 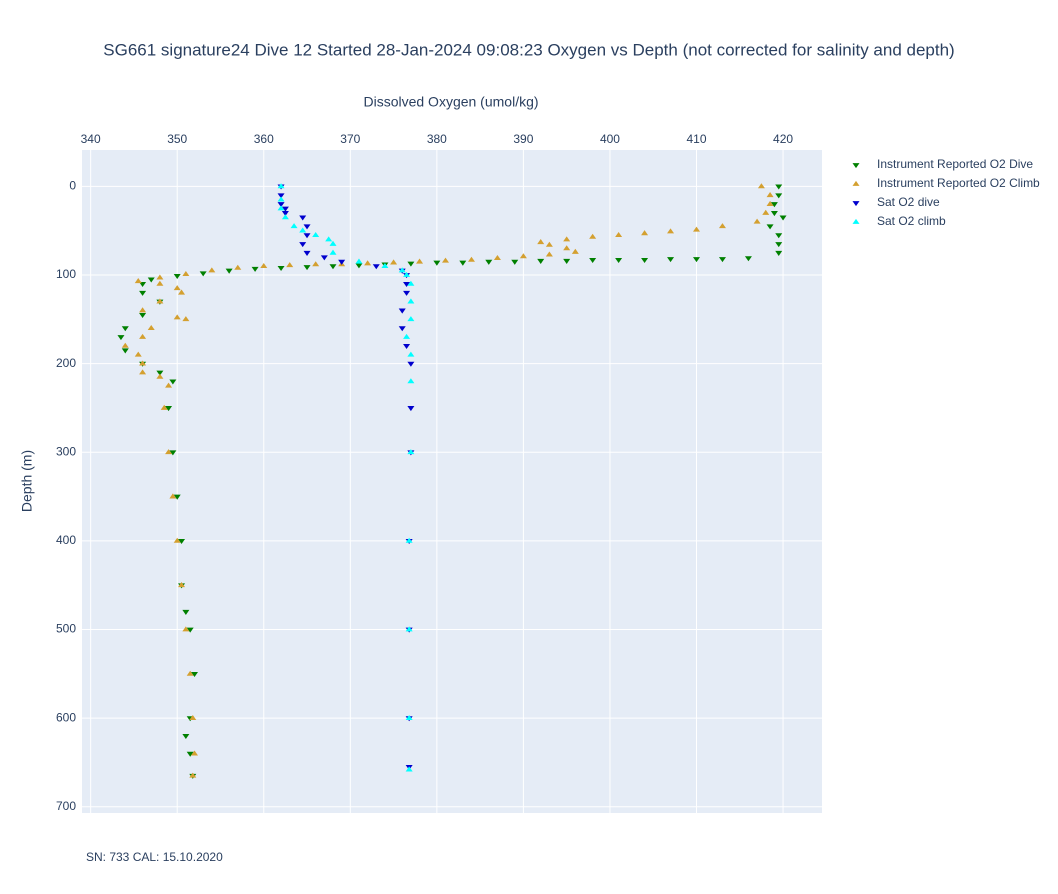 I want to click on x-tick-label: 410, so click(x=696, y=139).